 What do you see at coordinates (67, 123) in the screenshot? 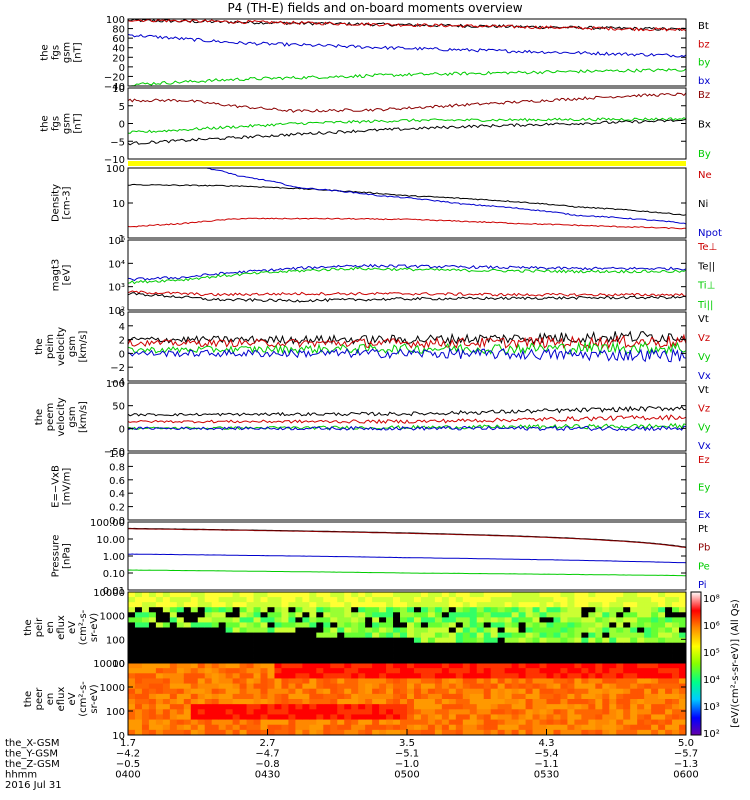
I see `y-axis-label: gsm` at bounding box center [67, 123].